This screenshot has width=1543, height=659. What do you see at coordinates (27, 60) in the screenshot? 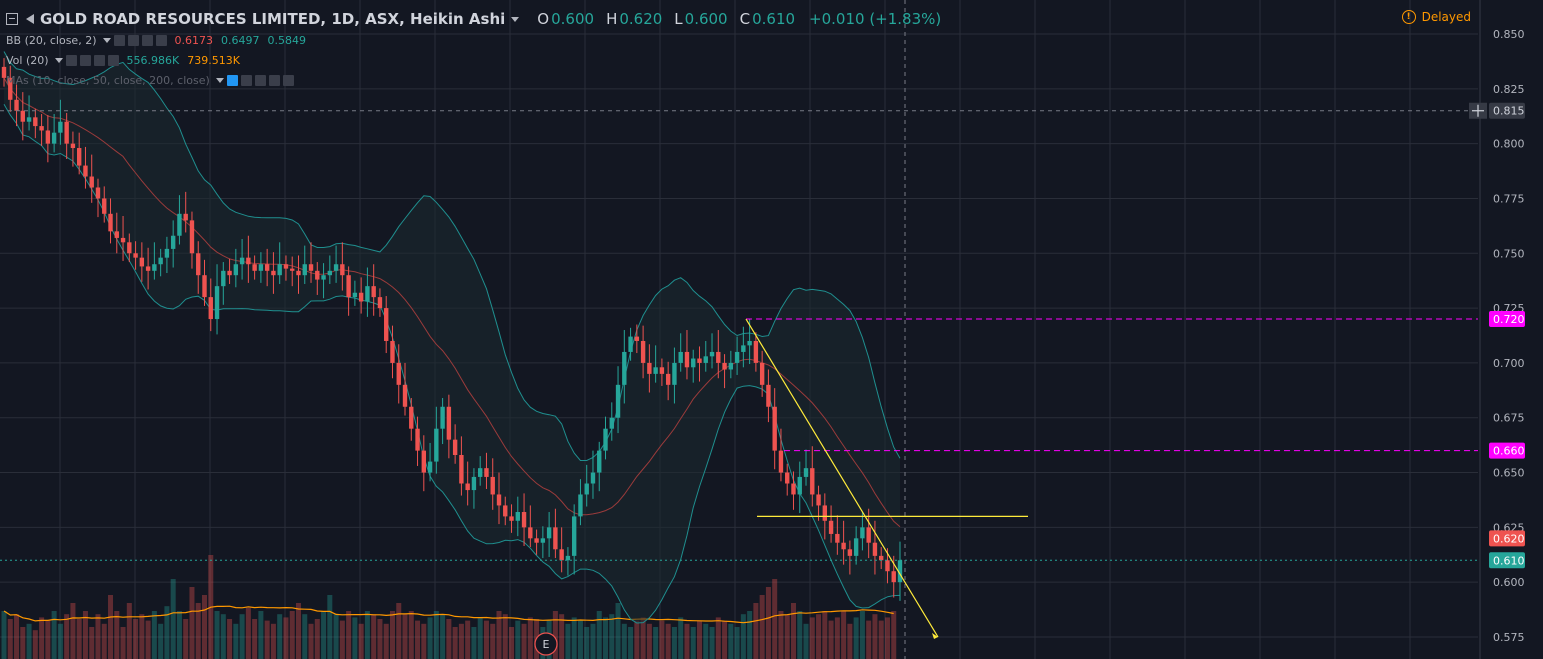
I see `vol-label: Vol (20)` at bounding box center [27, 60].